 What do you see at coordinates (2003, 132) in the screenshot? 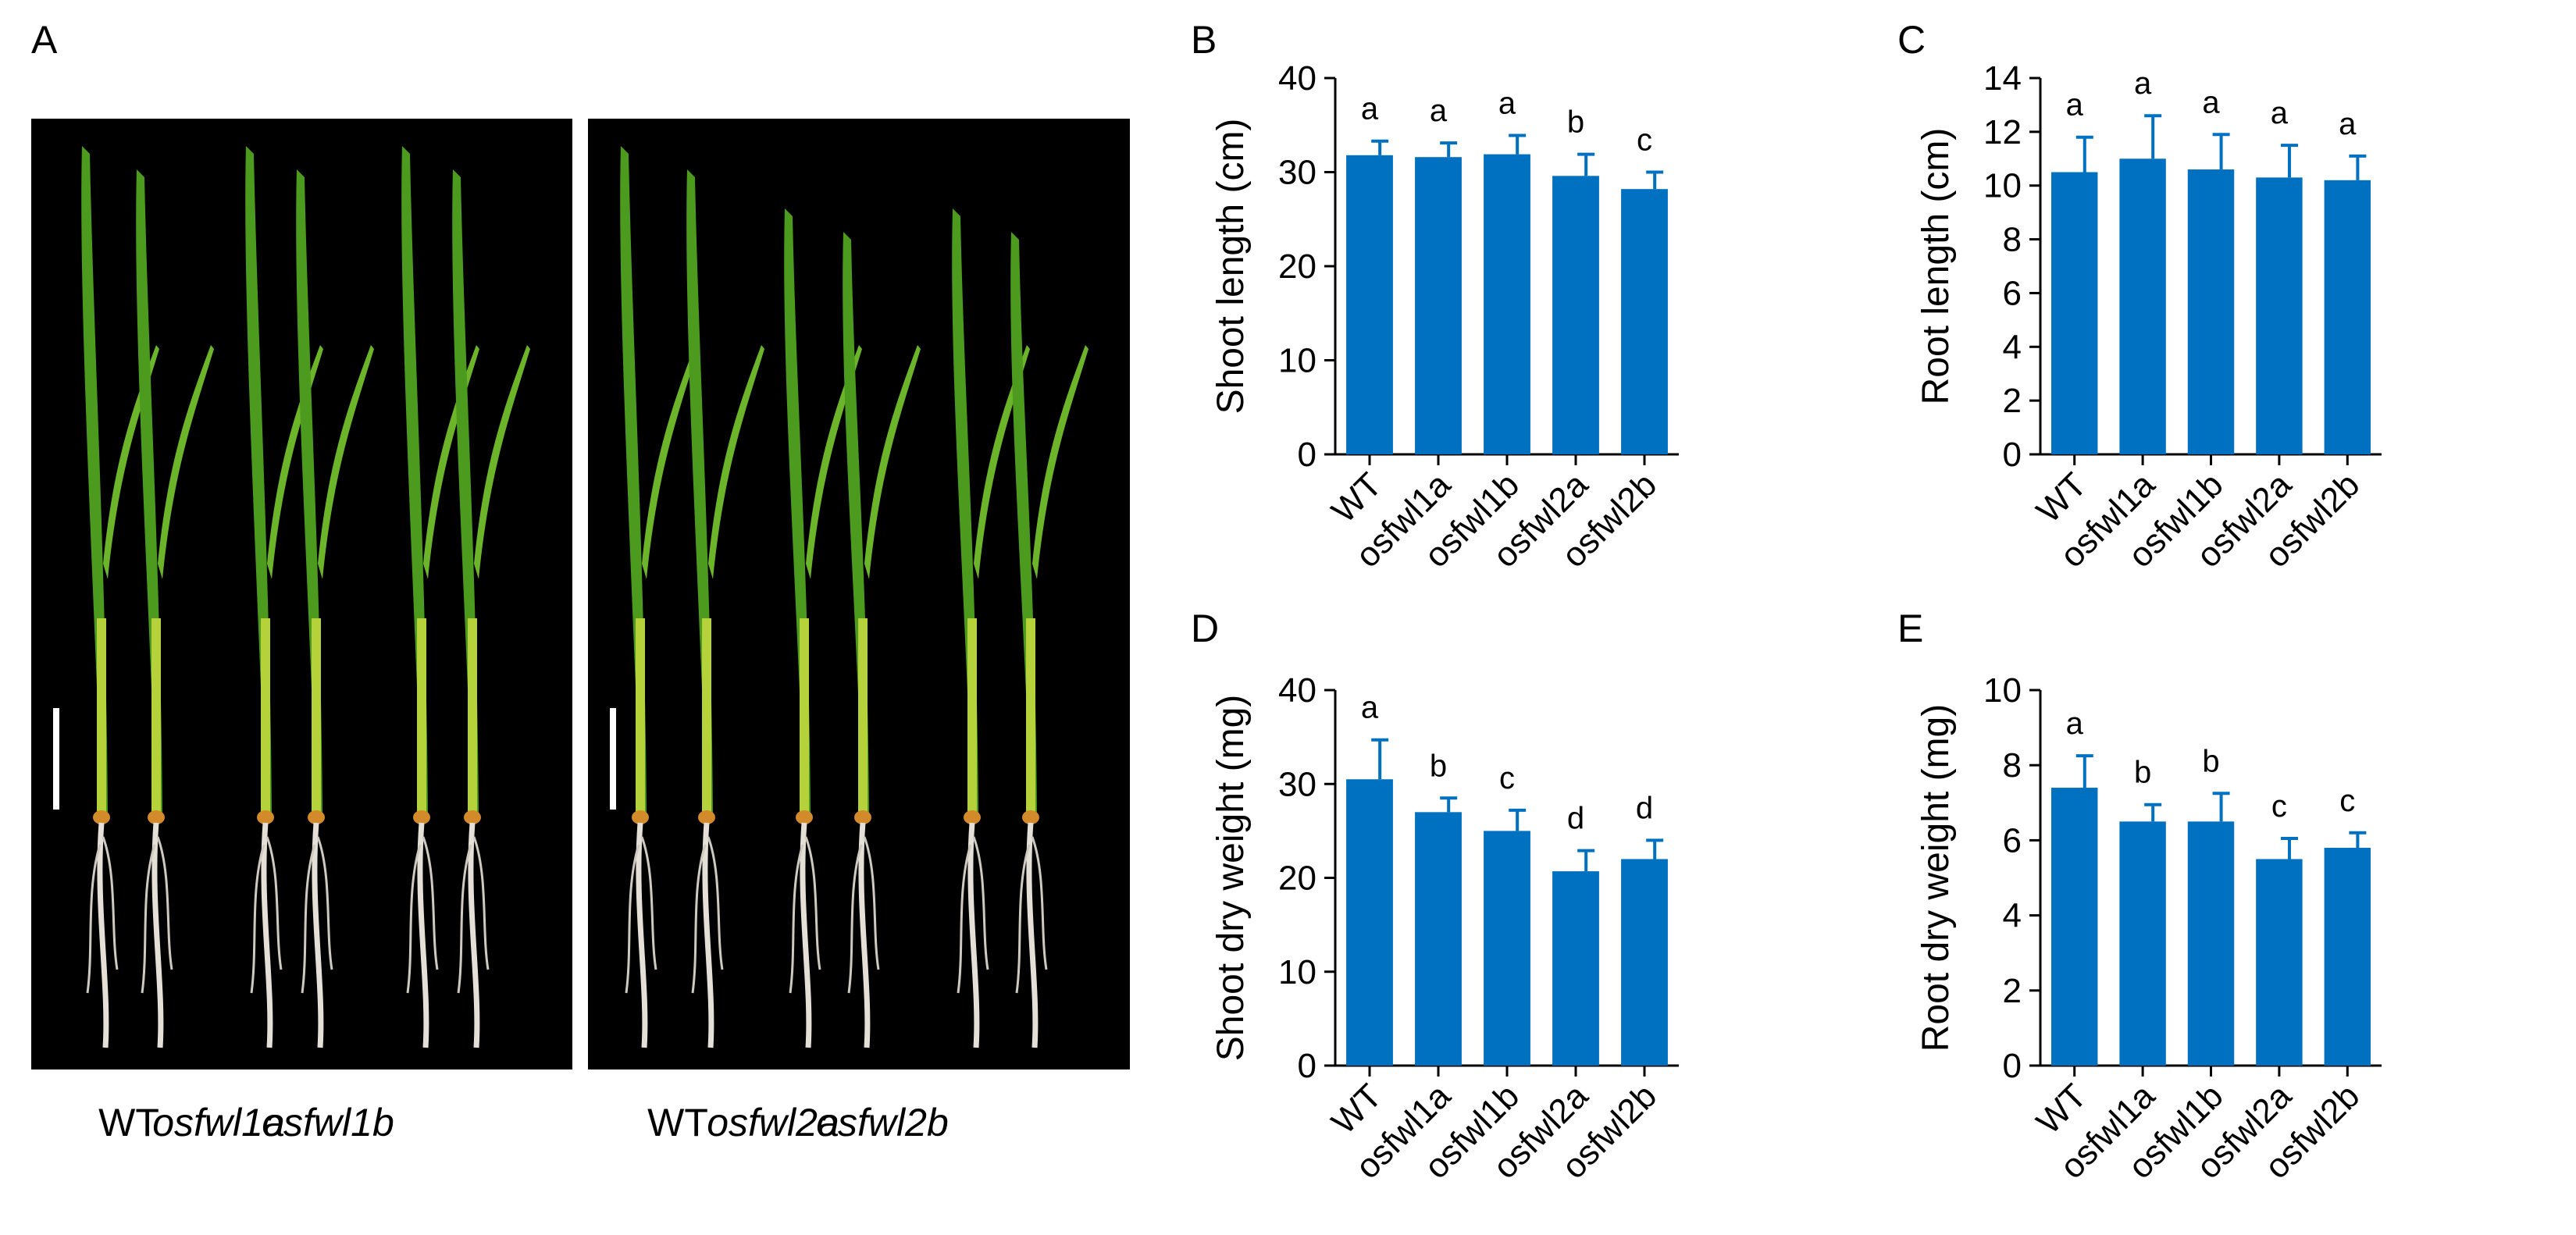
I see `y-tick-label: 12` at bounding box center [2003, 132].